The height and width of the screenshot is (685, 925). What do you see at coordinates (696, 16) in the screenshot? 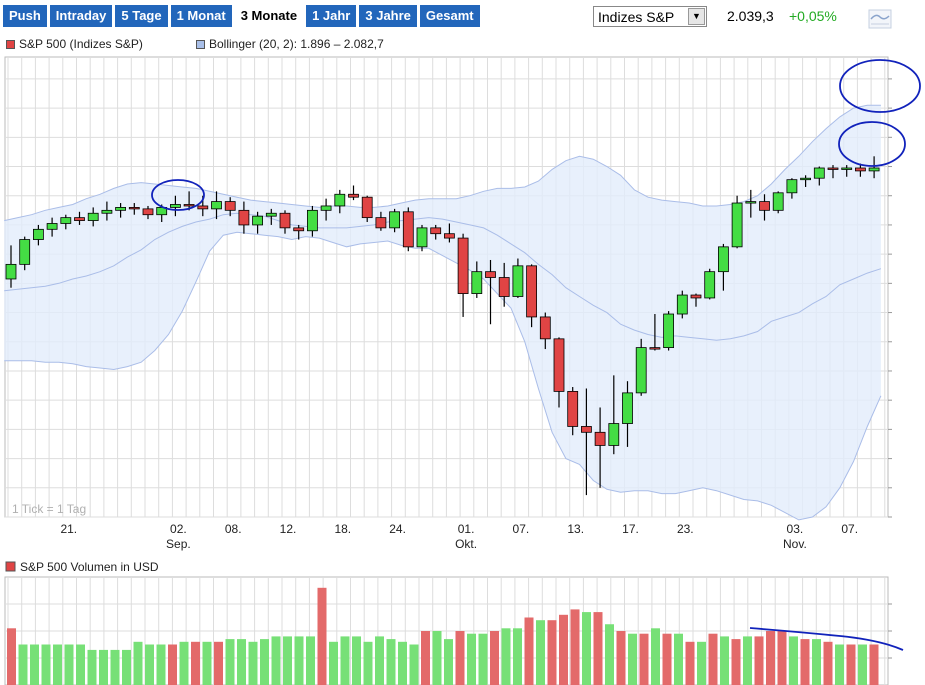
I see `chevron-down-icon: ▼` at bounding box center [696, 16].